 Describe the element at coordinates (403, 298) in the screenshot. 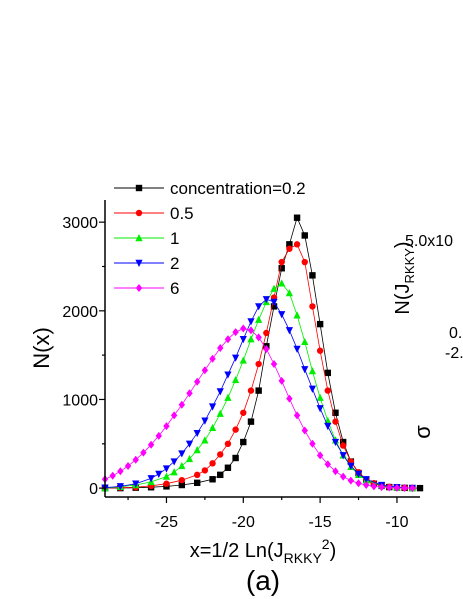

I see `right-ylabel-main: N(J` at that location.